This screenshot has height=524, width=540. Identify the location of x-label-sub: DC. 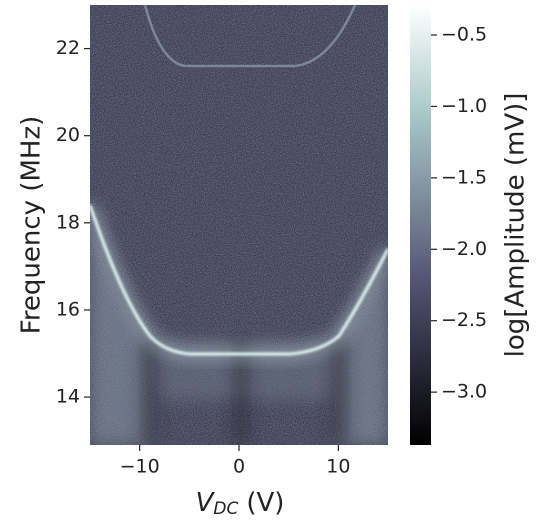
(225, 509).